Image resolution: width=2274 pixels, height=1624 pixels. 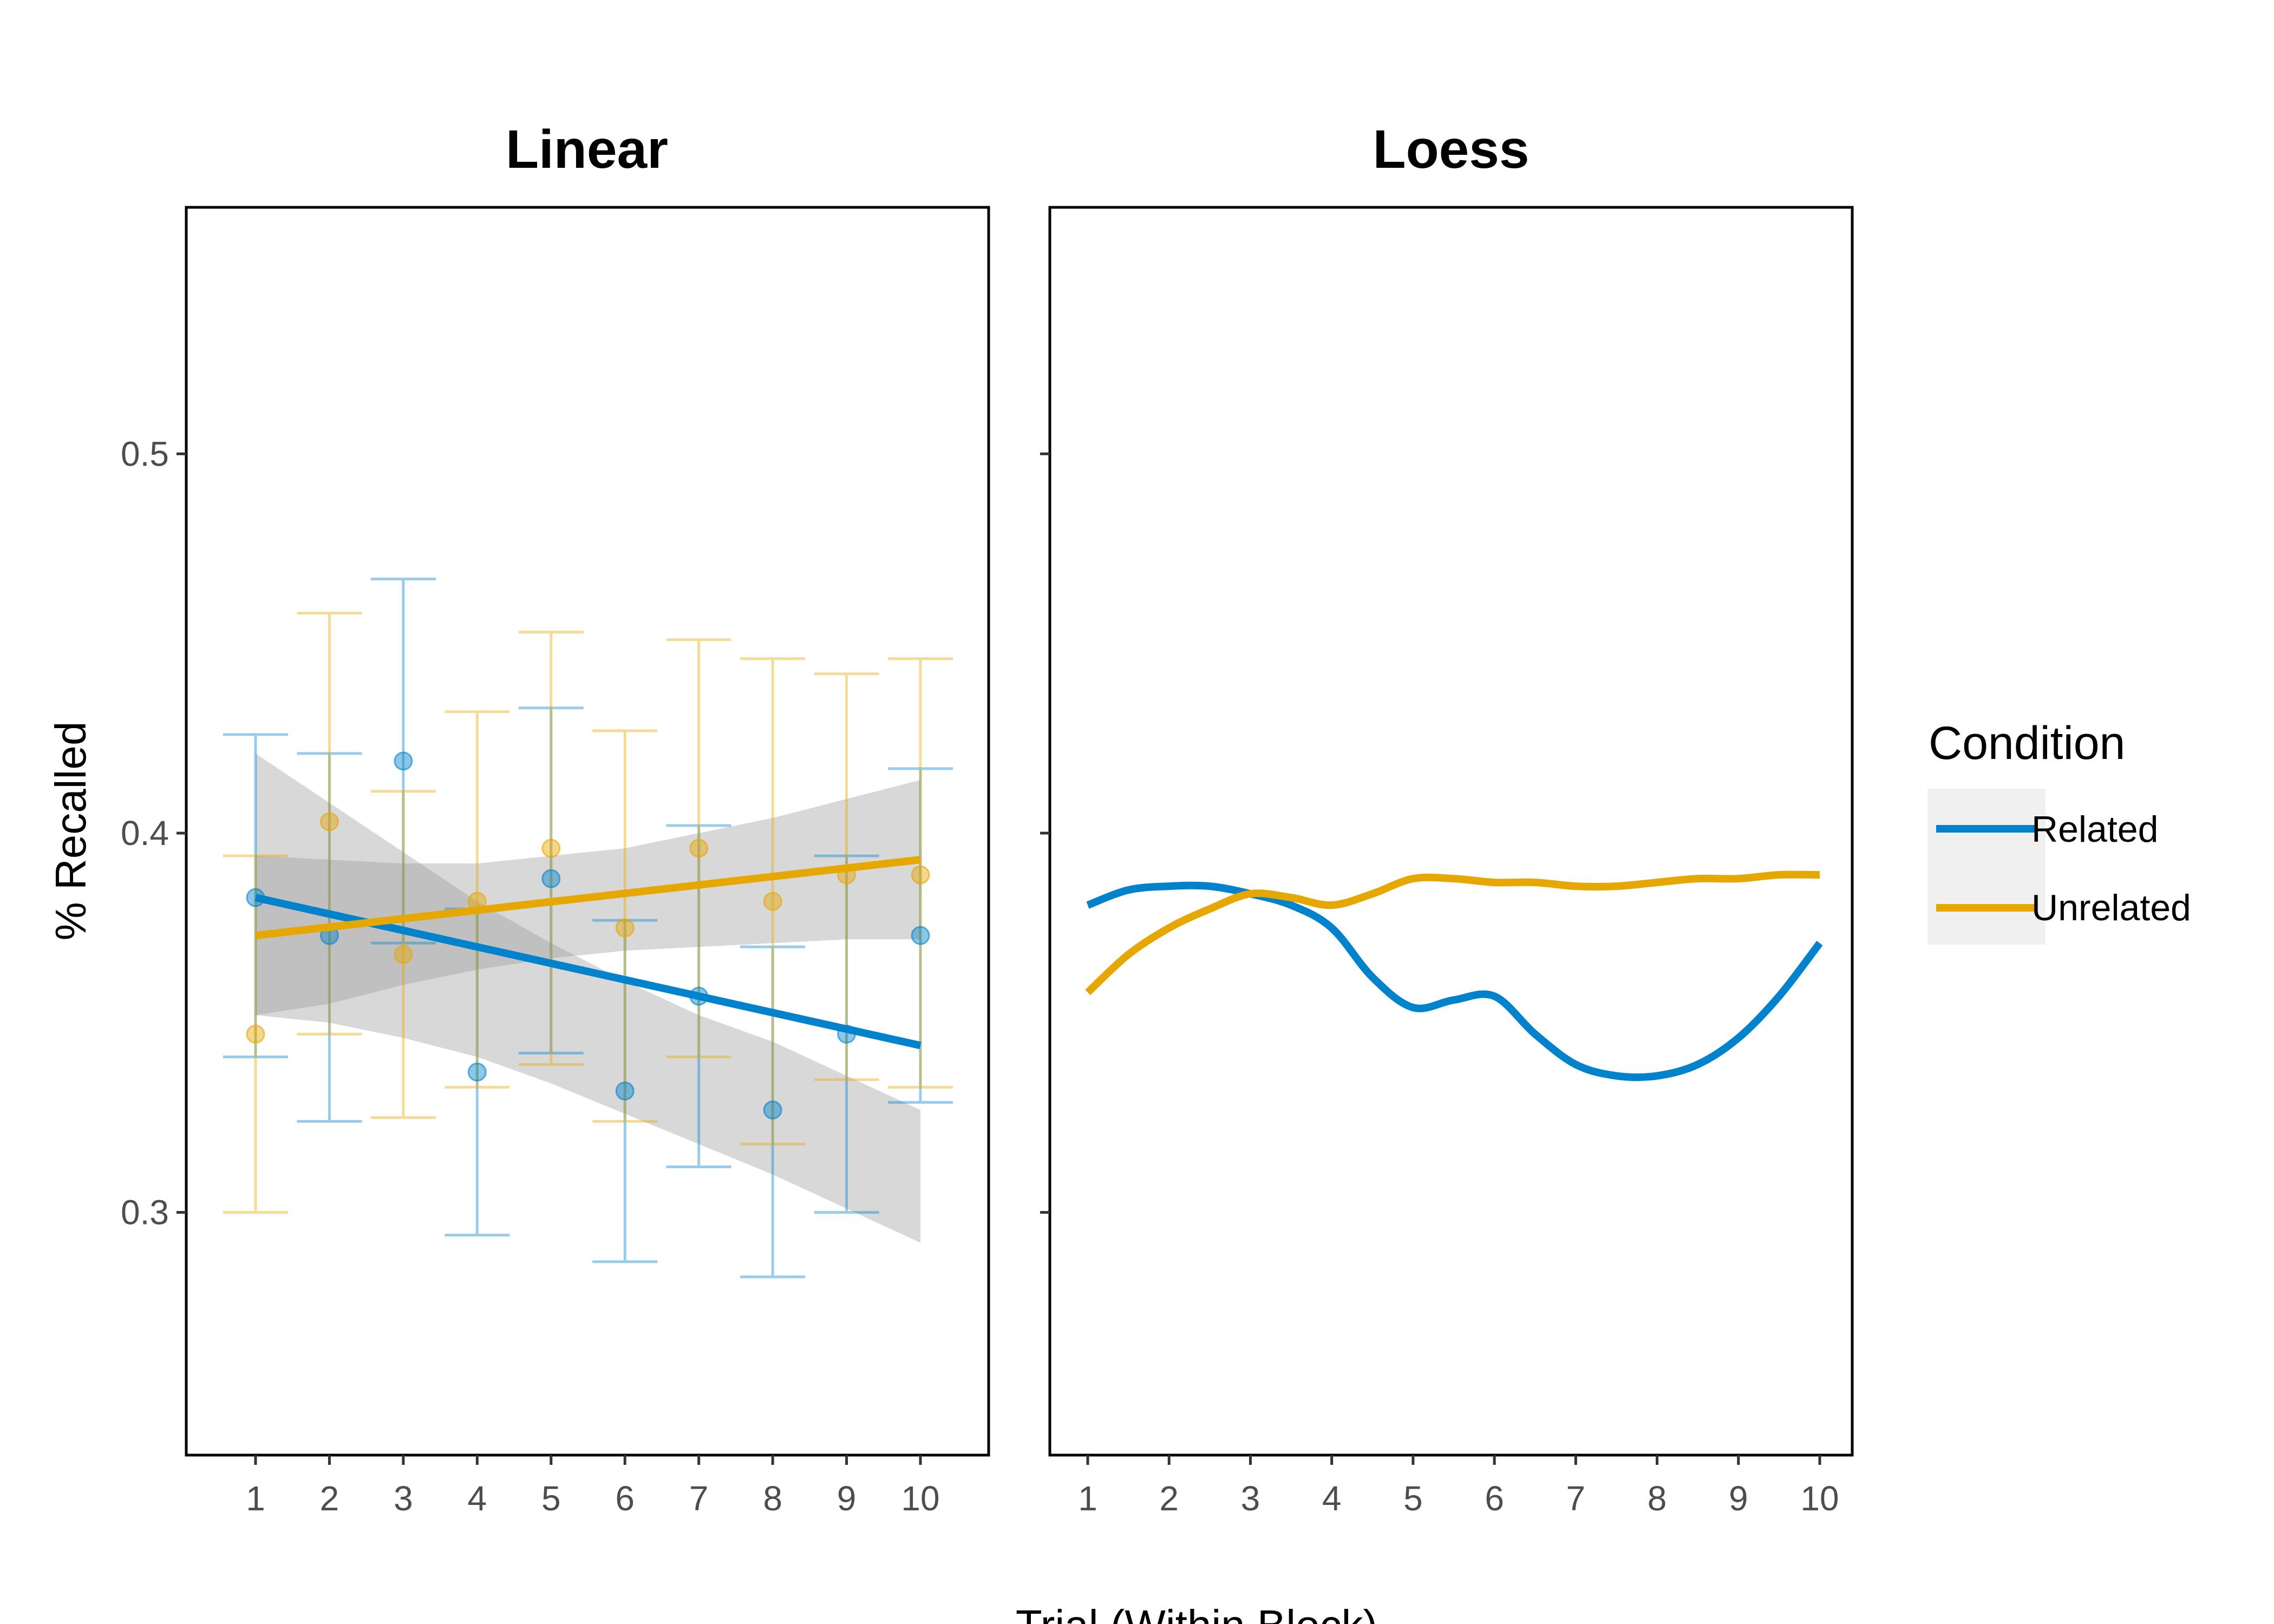 What do you see at coordinates (2111, 908) in the screenshot?
I see `legend-label-unrelated: Unrelated` at bounding box center [2111, 908].